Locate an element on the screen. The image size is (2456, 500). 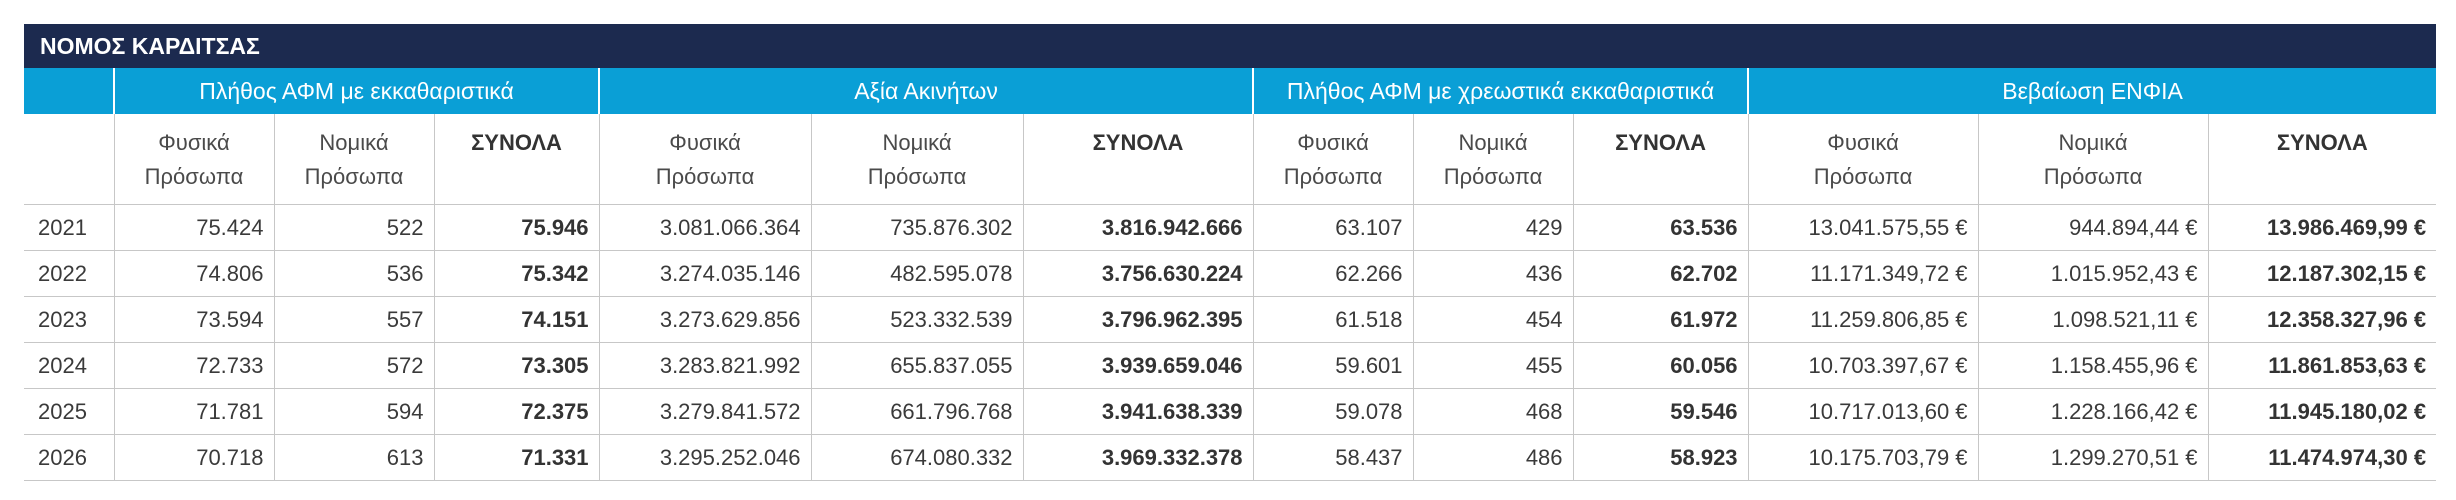
value-cell: 11.171.349,72 € is located at coordinates (1863, 273).